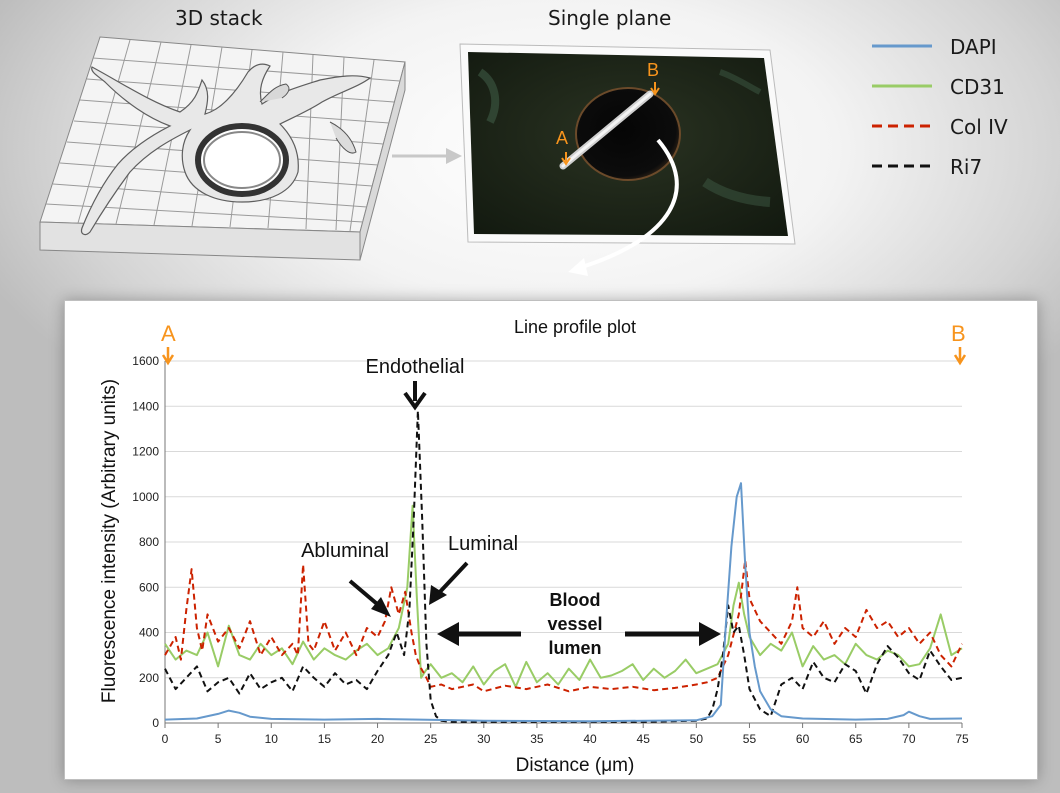 Image resolution: width=1060 pixels, height=793 pixels. What do you see at coordinates (155, 723) in the screenshot?
I see `y-tick-label-0: 0` at bounding box center [155, 723].